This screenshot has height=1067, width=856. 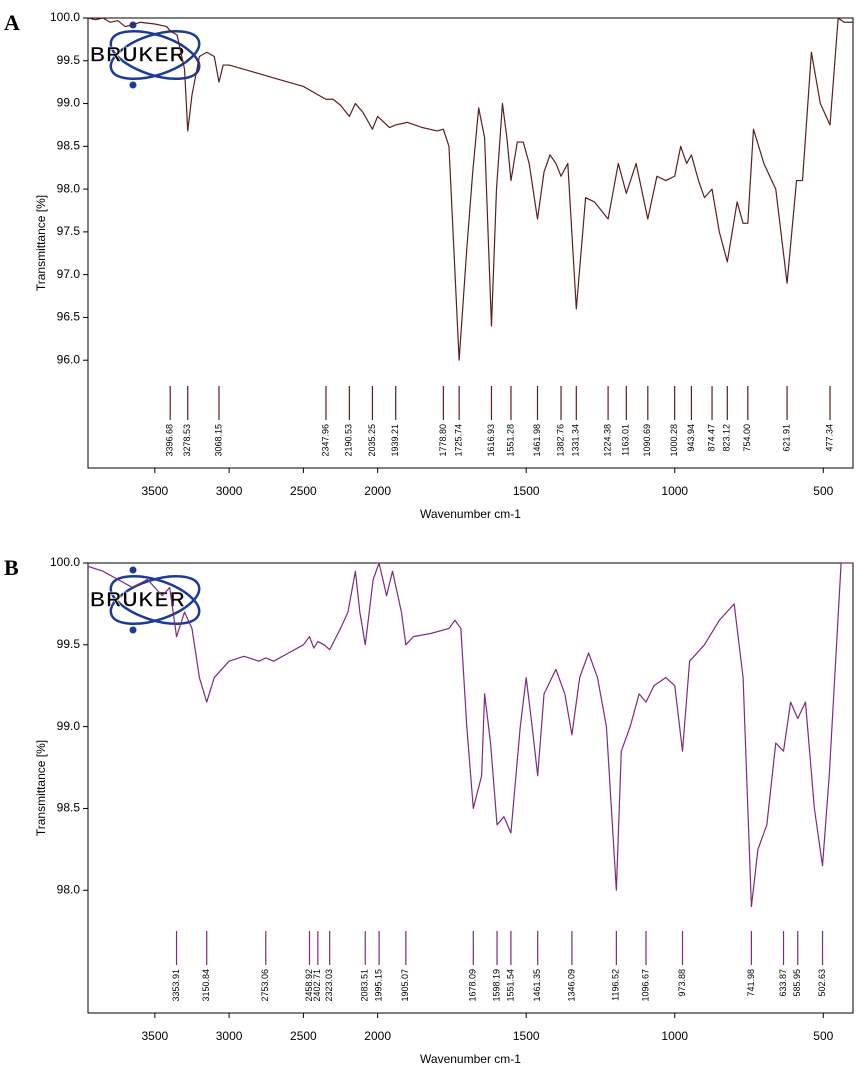 What do you see at coordinates (317, 985) in the screenshot?
I see `peak-label: 2402.71` at bounding box center [317, 985].